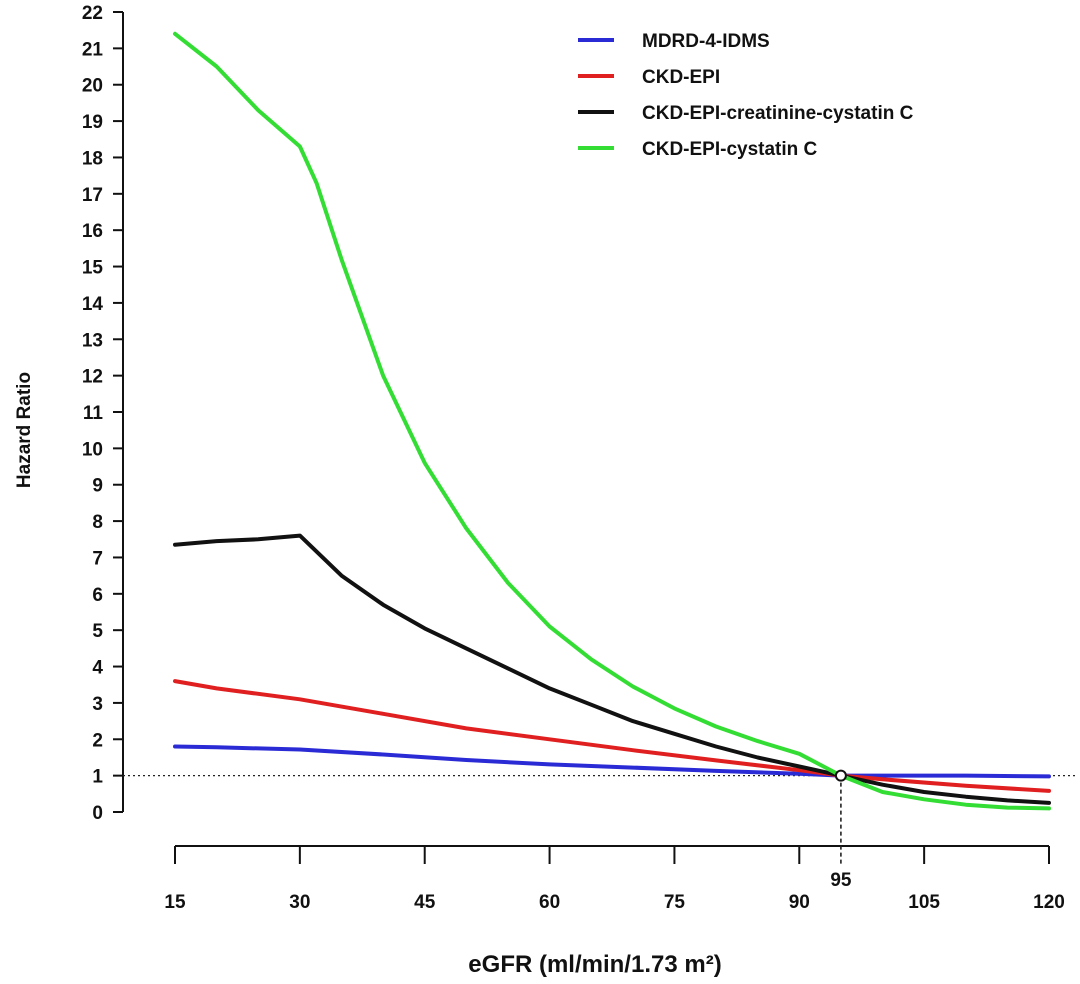 This screenshot has width=1080, height=984. Describe the element at coordinates (841, 880) in the screenshot. I see `reference-point-label: 95` at that location.